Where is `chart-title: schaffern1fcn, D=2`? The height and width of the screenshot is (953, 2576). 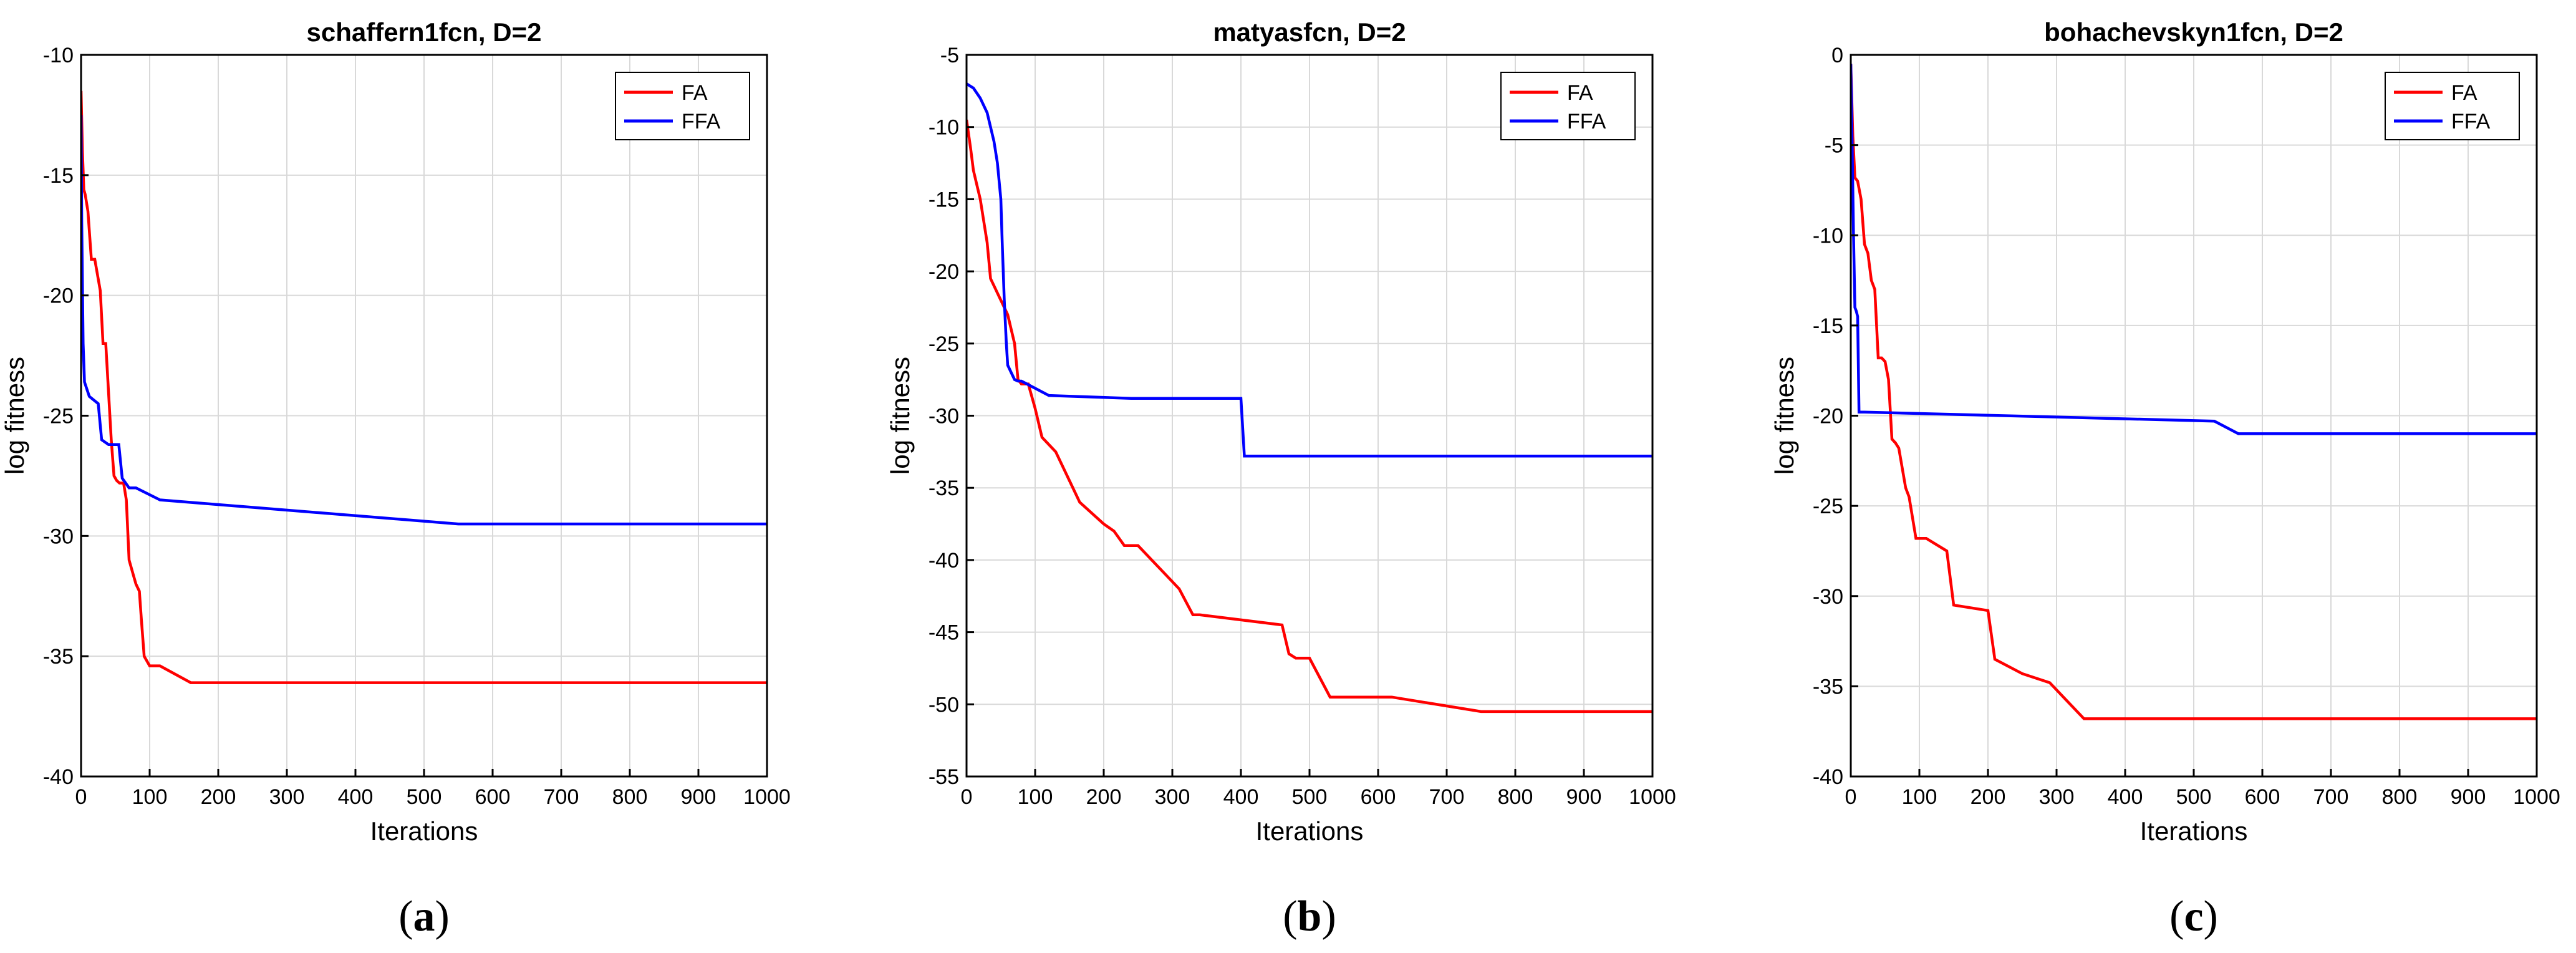
chart-title: schaffern1fcn, D=2 is located at coordinates (424, 32).